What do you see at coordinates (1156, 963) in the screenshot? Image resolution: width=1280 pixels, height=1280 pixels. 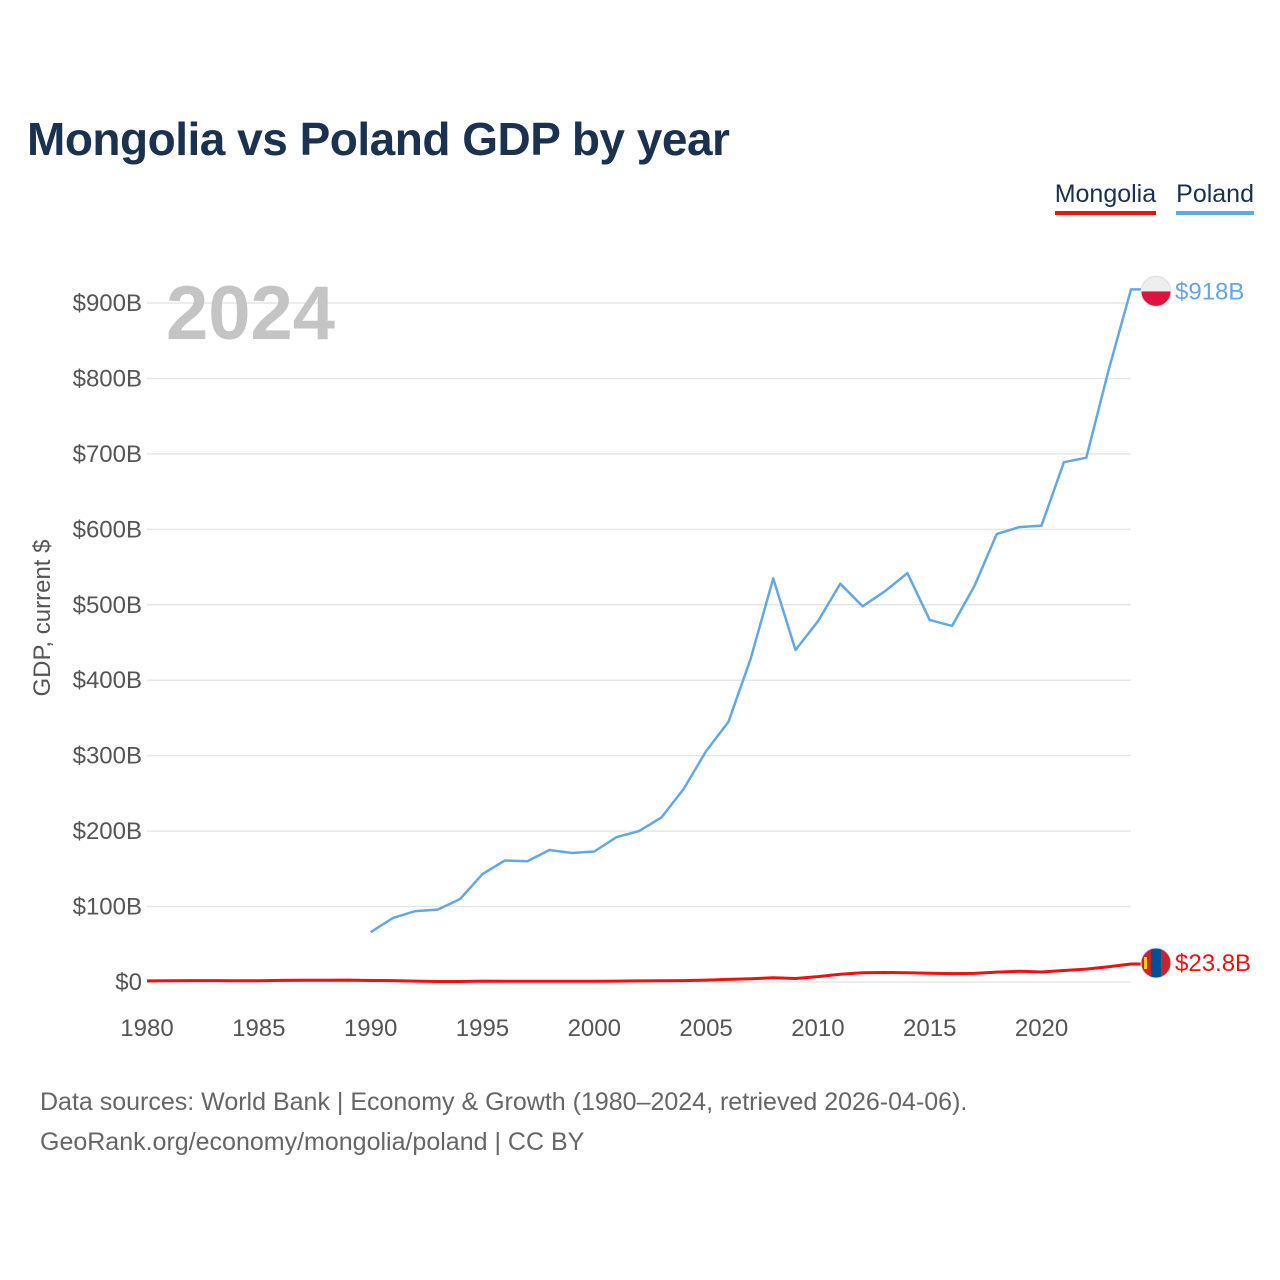 I see `mongolia-flag-icon` at bounding box center [1156, 963].